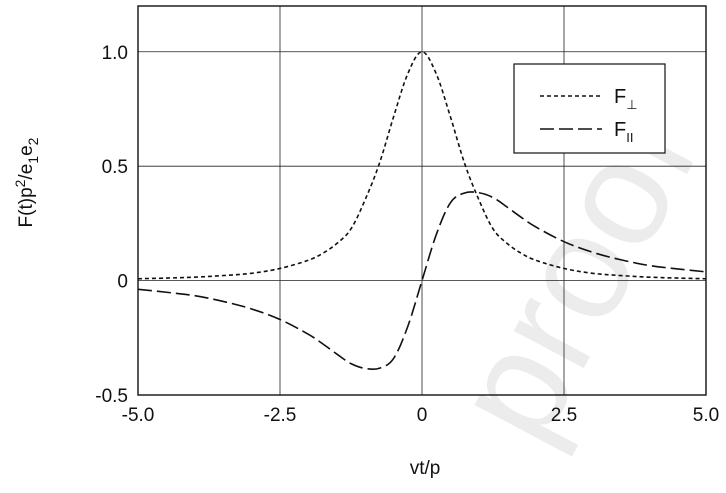 The height and width of the screenshot is (493, 726). I want to click on legend: F⊥ FII, so click(589, 108).